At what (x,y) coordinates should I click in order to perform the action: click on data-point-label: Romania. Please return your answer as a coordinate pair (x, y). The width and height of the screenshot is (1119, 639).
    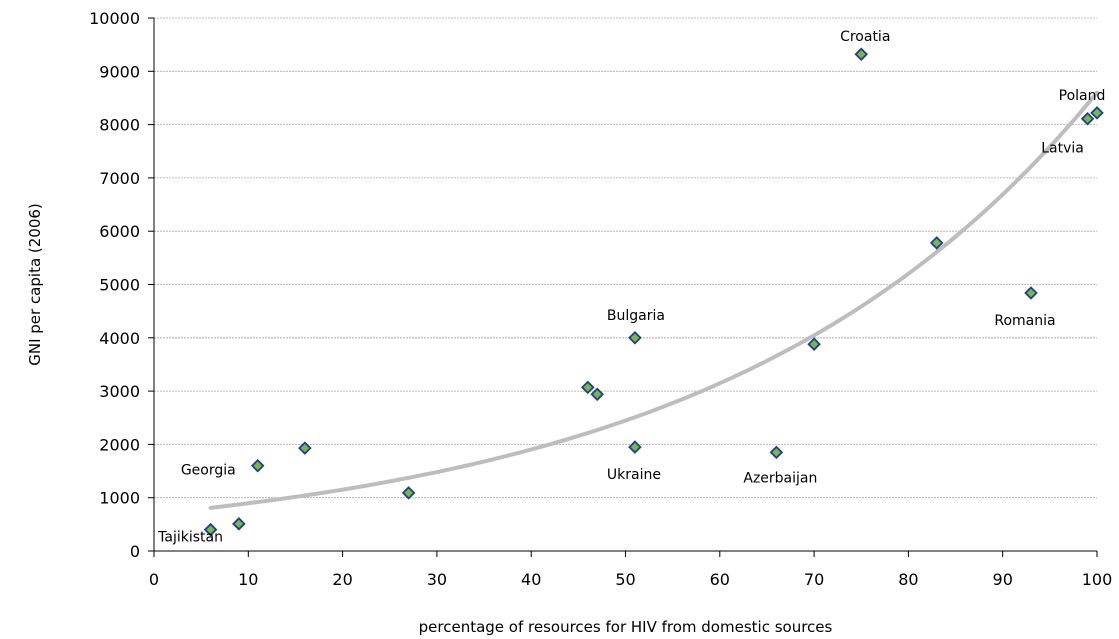
    Looking at the image, I should click on (1024, 321).